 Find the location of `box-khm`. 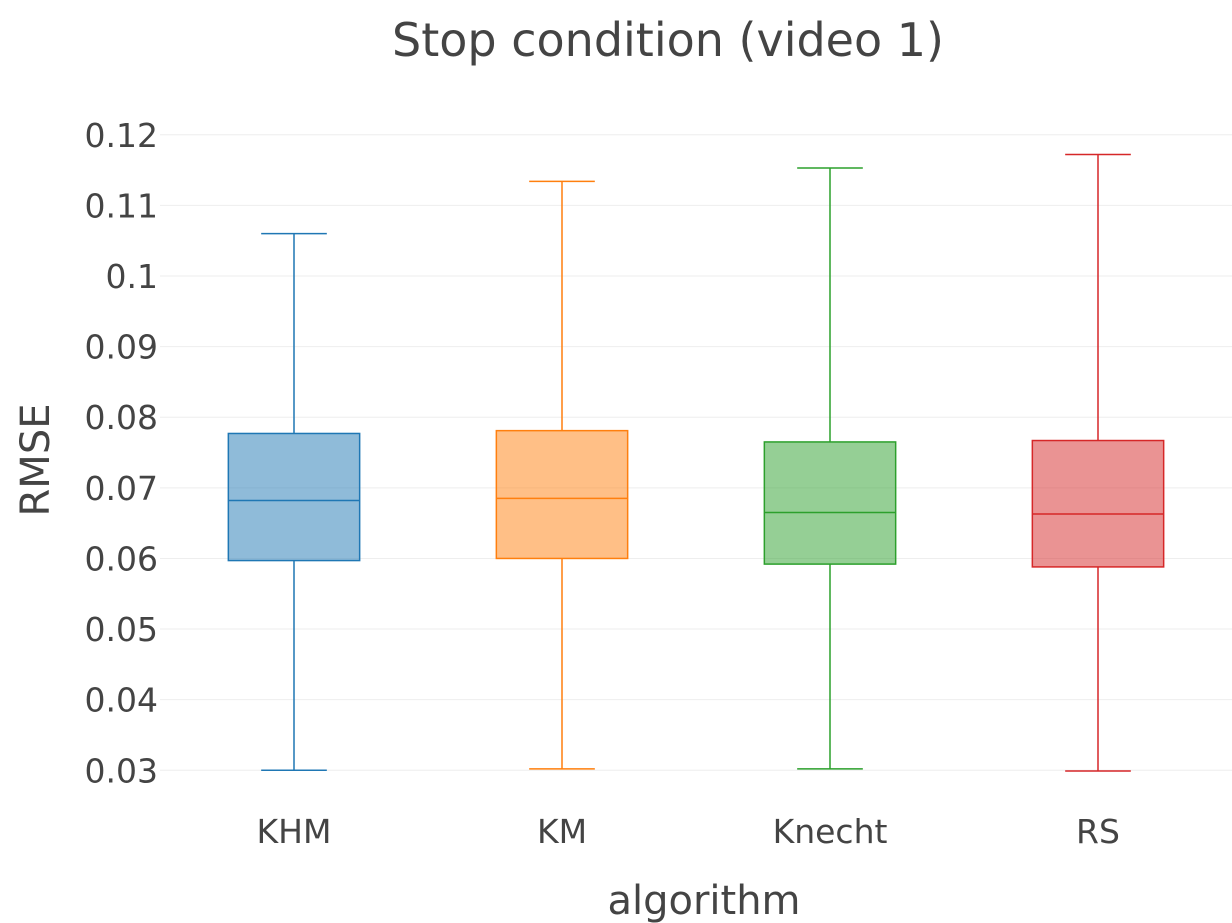

box-khm is located at coordinates (294, 502).